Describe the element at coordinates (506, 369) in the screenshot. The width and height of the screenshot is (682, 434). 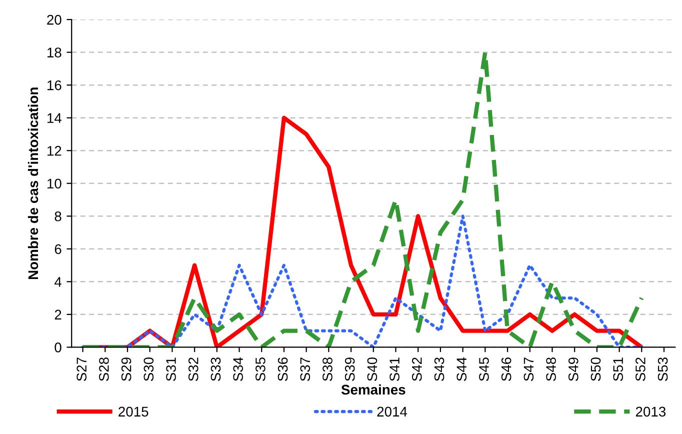
I see `x-tick-label: S46` at that location.